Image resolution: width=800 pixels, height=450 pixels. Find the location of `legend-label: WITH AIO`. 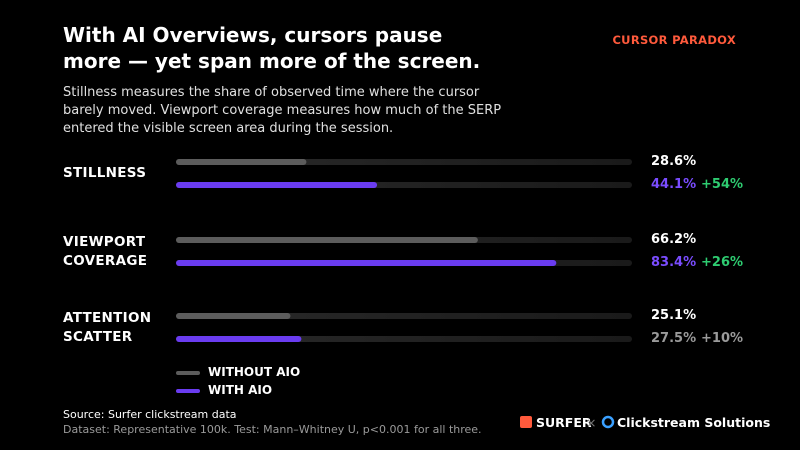

legend-label: WITH AIO is located at coordinates (240, 390).